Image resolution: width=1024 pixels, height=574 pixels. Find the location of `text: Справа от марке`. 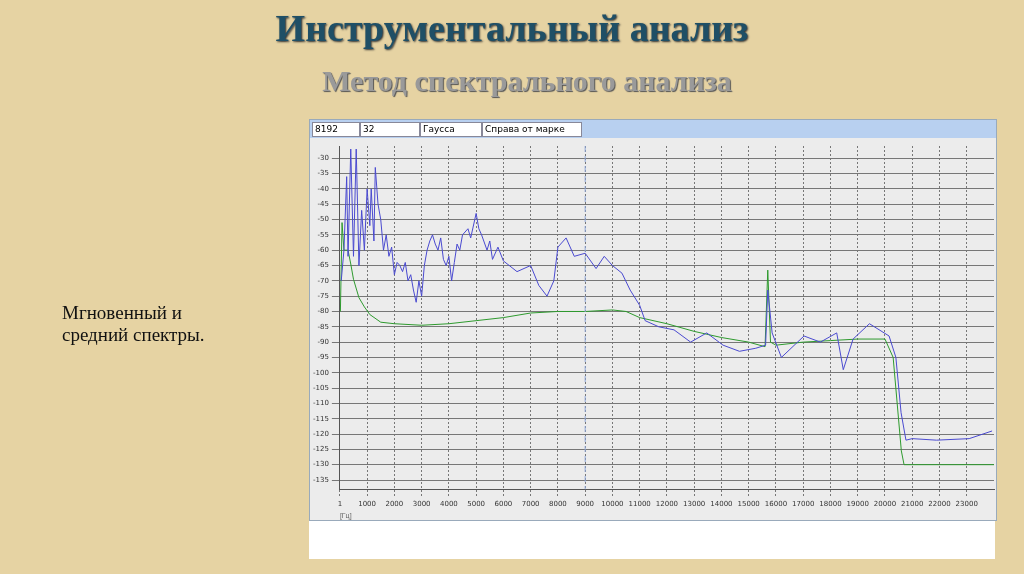

text: Справа от марке is located at coordinates (532, 129).